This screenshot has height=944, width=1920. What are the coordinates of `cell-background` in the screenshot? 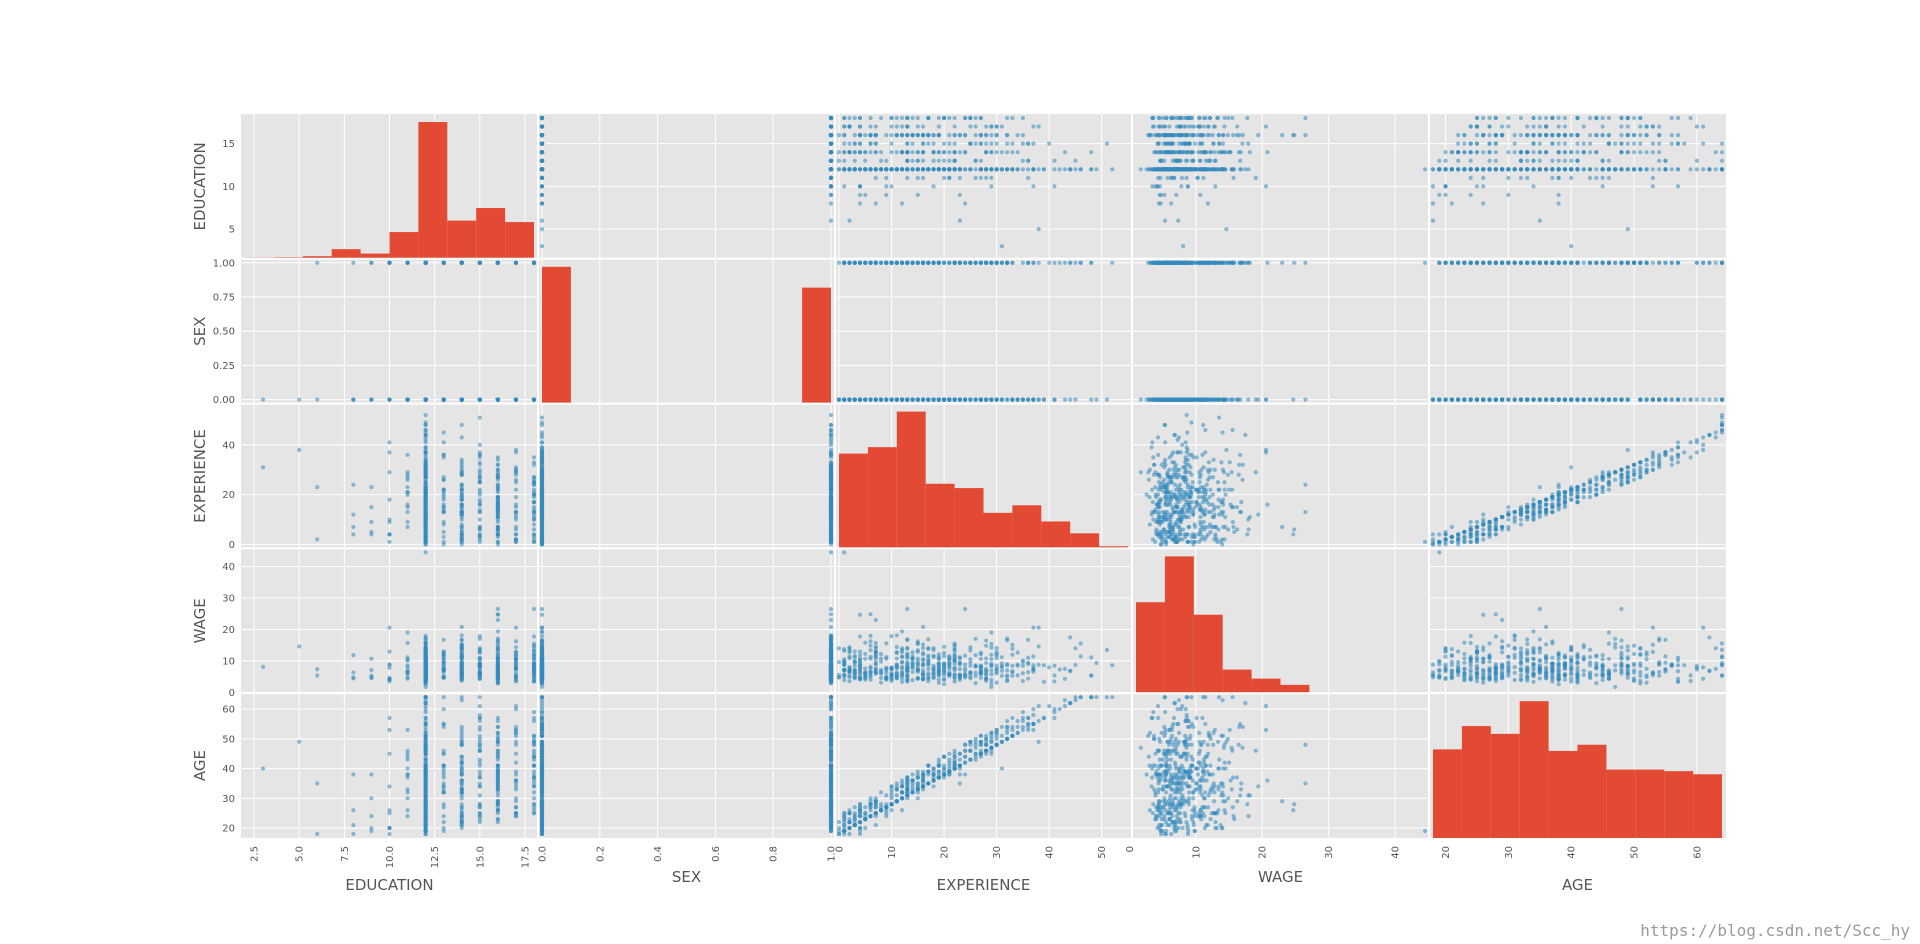 It's located at (686, 476).